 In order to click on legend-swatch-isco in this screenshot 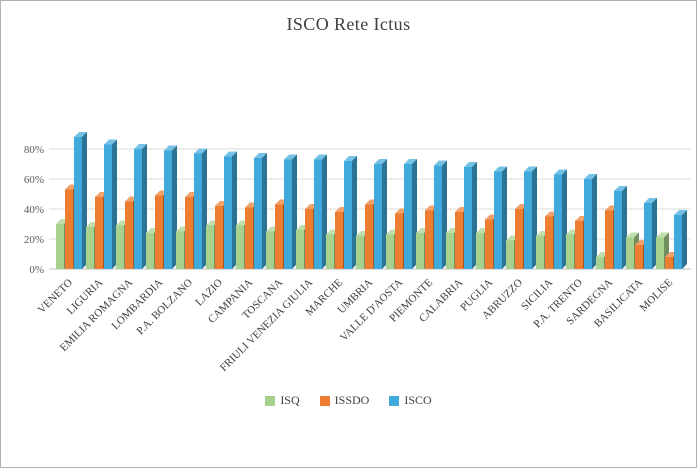, I will do `click(394, 400)`.